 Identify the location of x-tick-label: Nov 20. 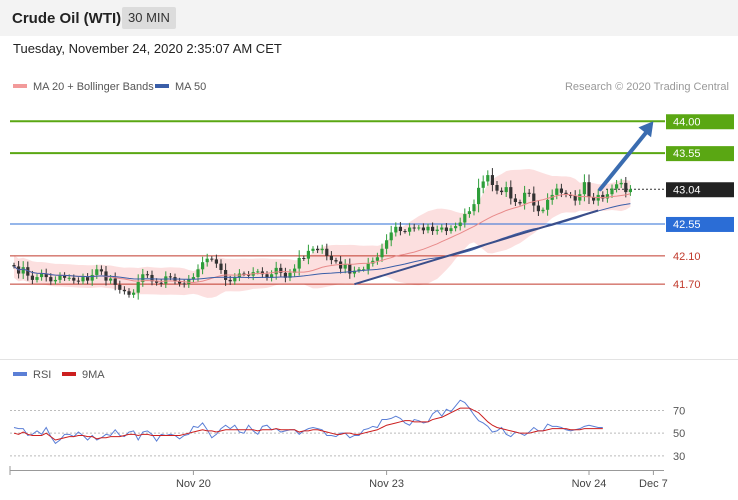
(193, 484).